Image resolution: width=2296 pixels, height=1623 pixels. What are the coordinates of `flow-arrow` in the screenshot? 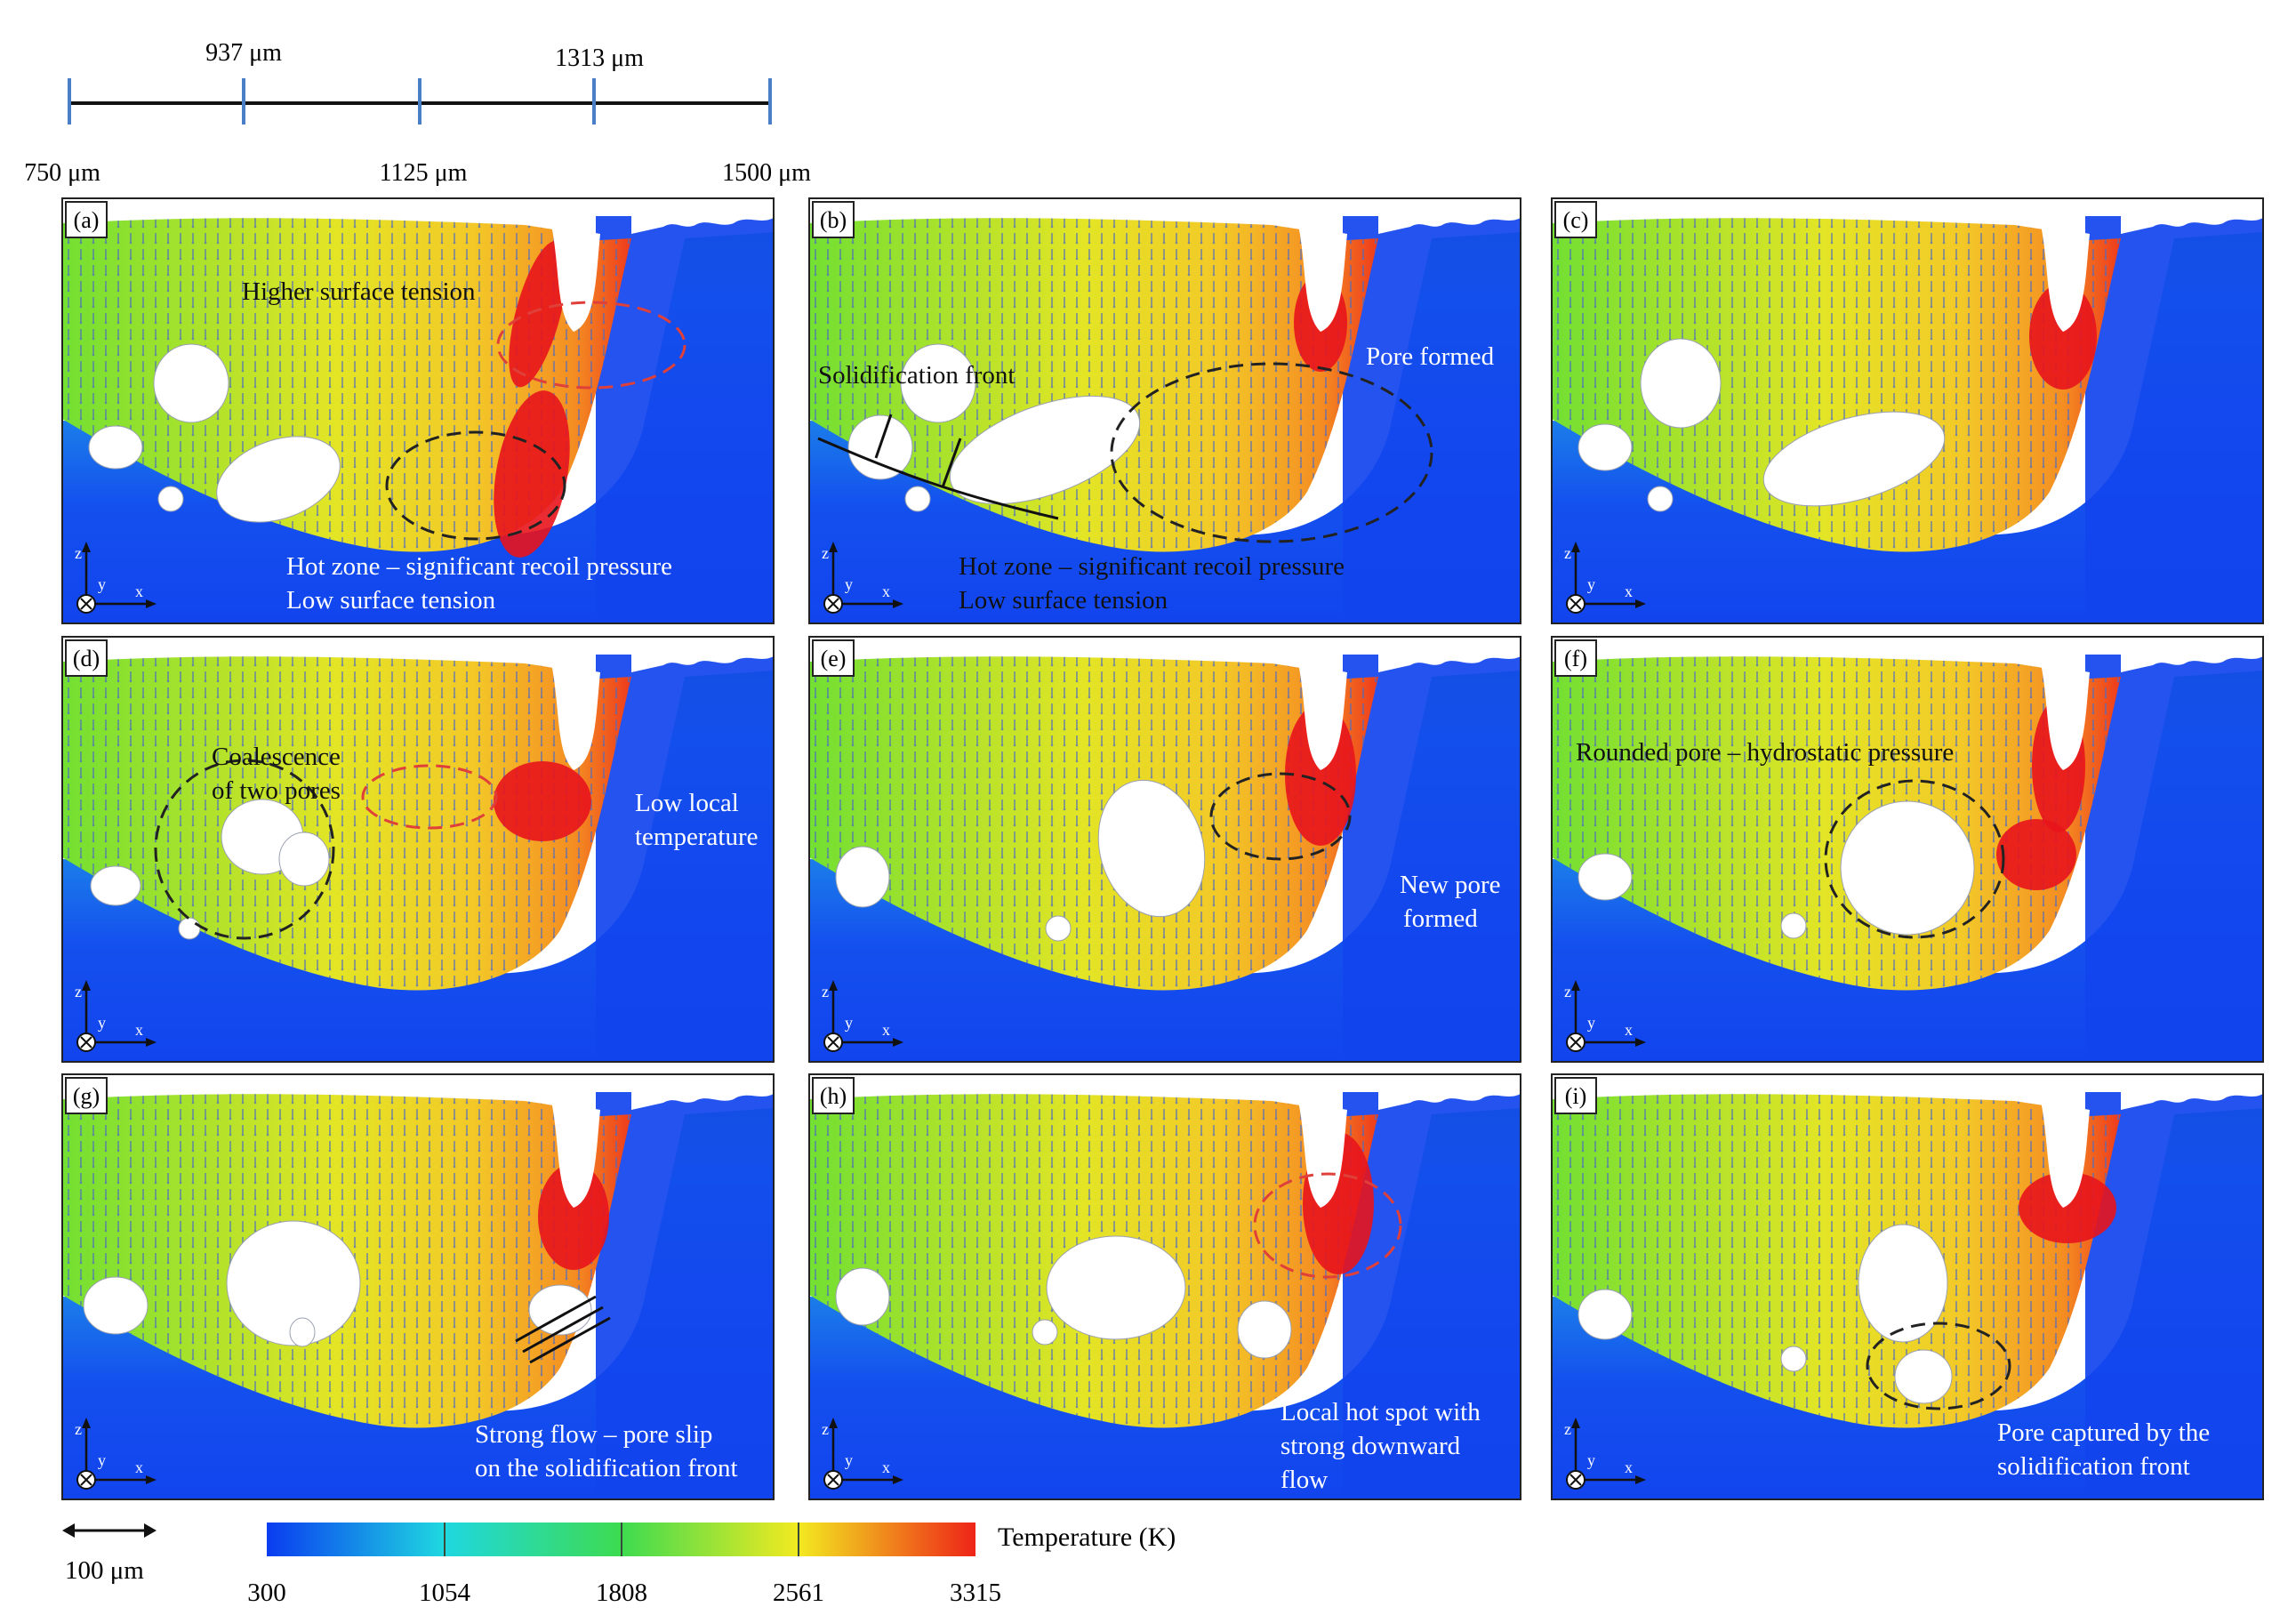 It's located at (570, 1340).